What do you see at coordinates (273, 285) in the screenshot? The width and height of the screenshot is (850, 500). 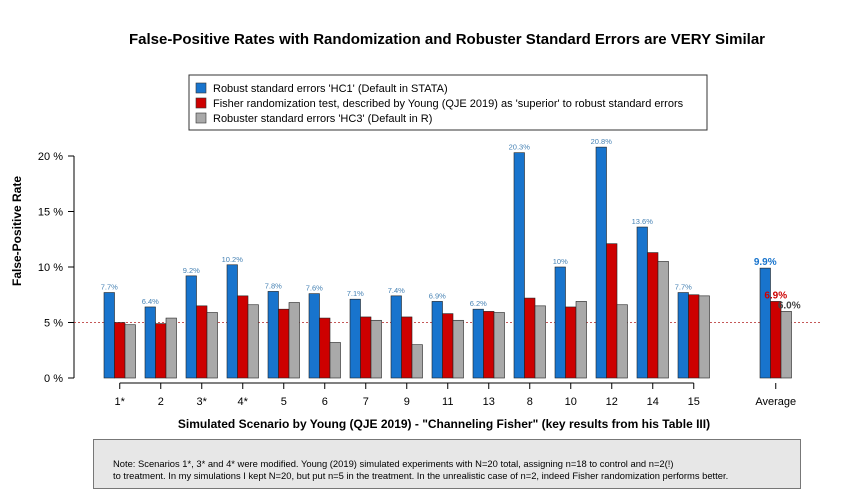 I see `bar-label: 7.8%` at bounding box center [273, 285].